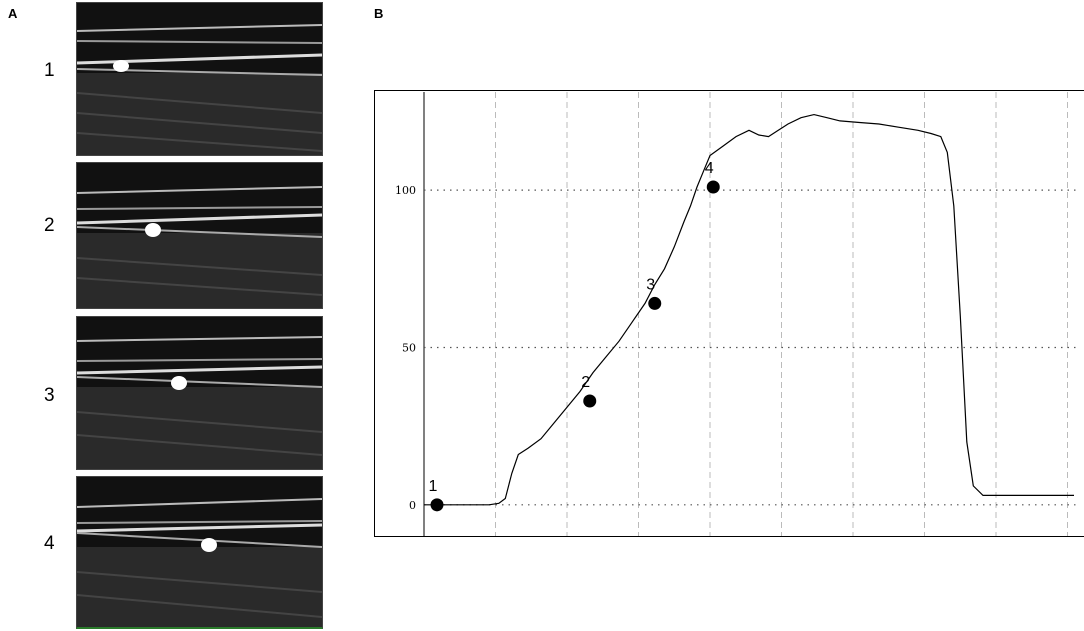 The image size is (1084, 631). What do you see at coordinates (409, 347) in the screenshot?
I see `y-tick-label: 50` at bounding box center [409, 347].